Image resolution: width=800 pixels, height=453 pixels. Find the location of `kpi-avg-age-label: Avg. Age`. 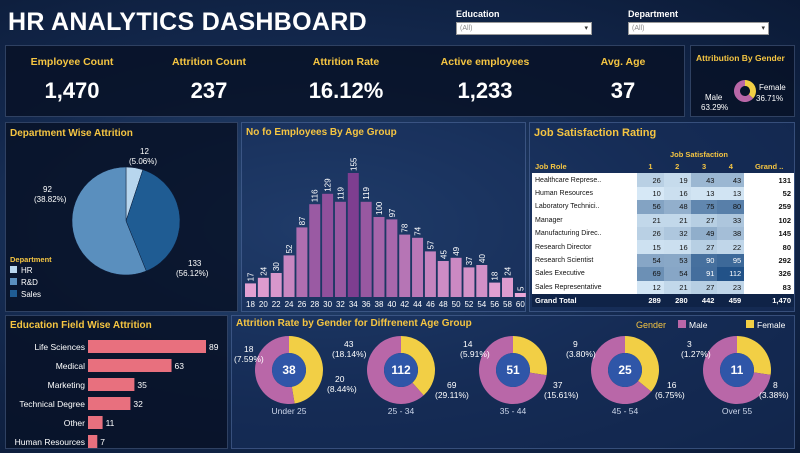

kpi-avg-age-label: Avg. Age is located at coordinates (623, 62).